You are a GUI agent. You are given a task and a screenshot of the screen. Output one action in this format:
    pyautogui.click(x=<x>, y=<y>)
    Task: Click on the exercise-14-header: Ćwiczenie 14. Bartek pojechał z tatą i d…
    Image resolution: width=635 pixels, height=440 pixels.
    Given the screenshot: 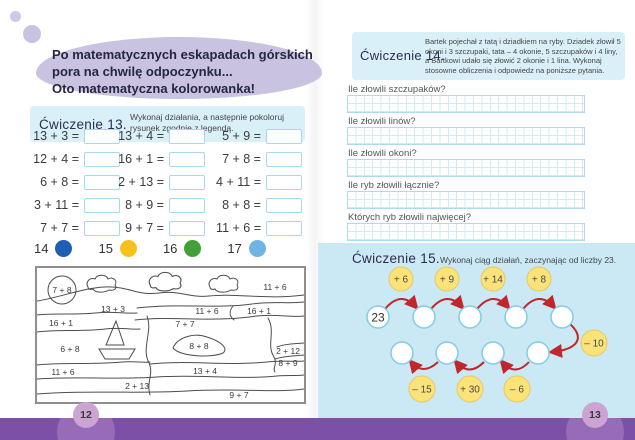 What is the action you would take?
    pyautogui.click(x=488, y=56)
    